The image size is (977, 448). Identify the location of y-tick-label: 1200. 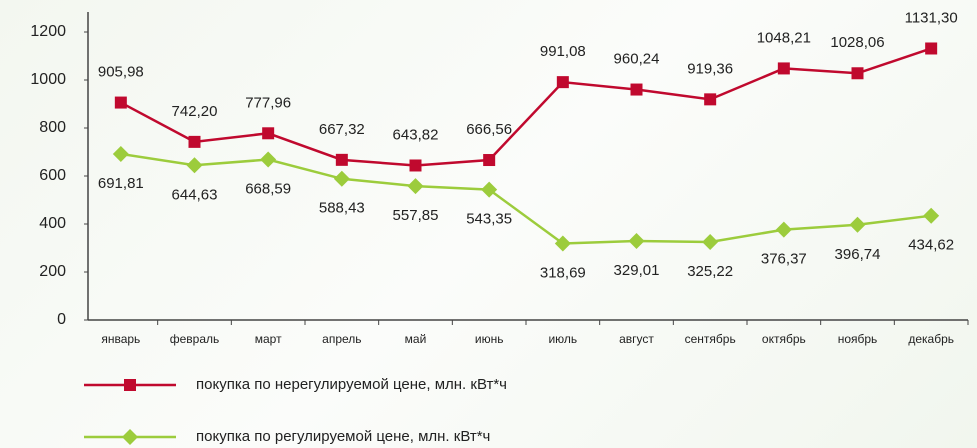
(48, 31).